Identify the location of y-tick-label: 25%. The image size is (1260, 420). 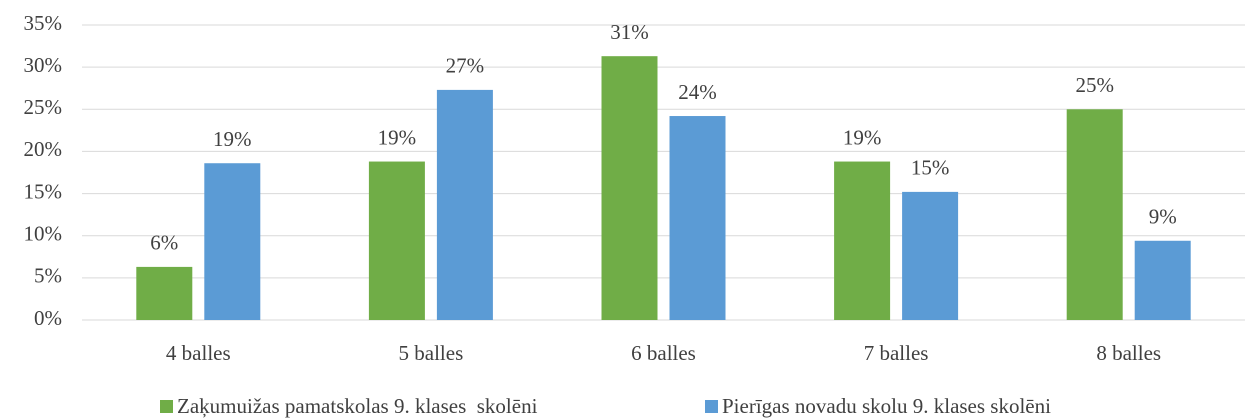
(43, 107).